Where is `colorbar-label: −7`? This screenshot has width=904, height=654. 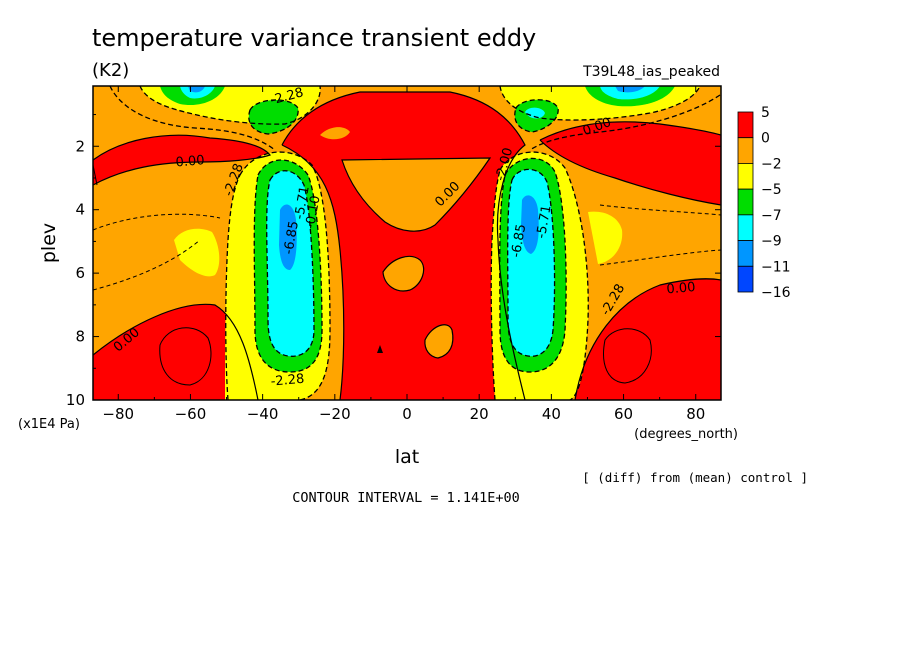
colorbar-label: −7 is located at coordinates (771, 216).